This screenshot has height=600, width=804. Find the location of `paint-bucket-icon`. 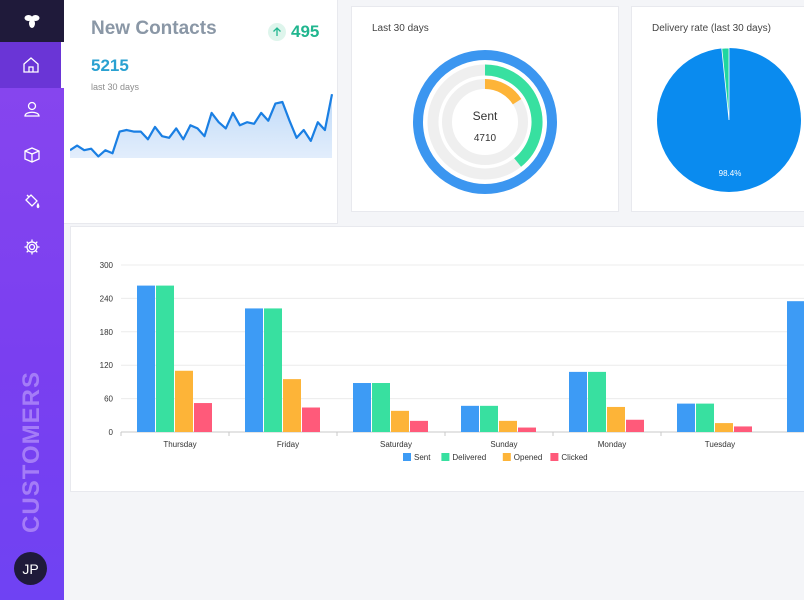

paint-bucket-icon is located at coordinates (32, 201).